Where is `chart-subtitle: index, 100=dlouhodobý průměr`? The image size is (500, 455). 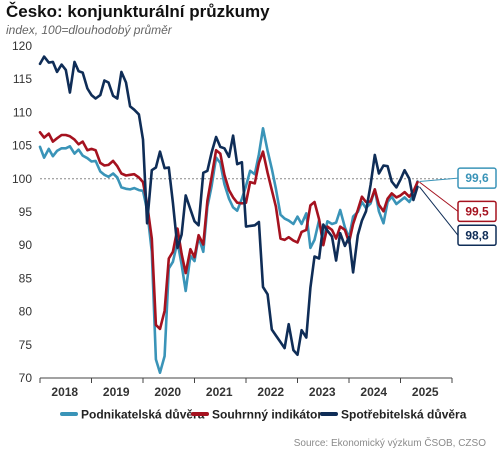
chart-subtitle: index, 100=dlouhodobý průměr is located at coordinates (89, 30).